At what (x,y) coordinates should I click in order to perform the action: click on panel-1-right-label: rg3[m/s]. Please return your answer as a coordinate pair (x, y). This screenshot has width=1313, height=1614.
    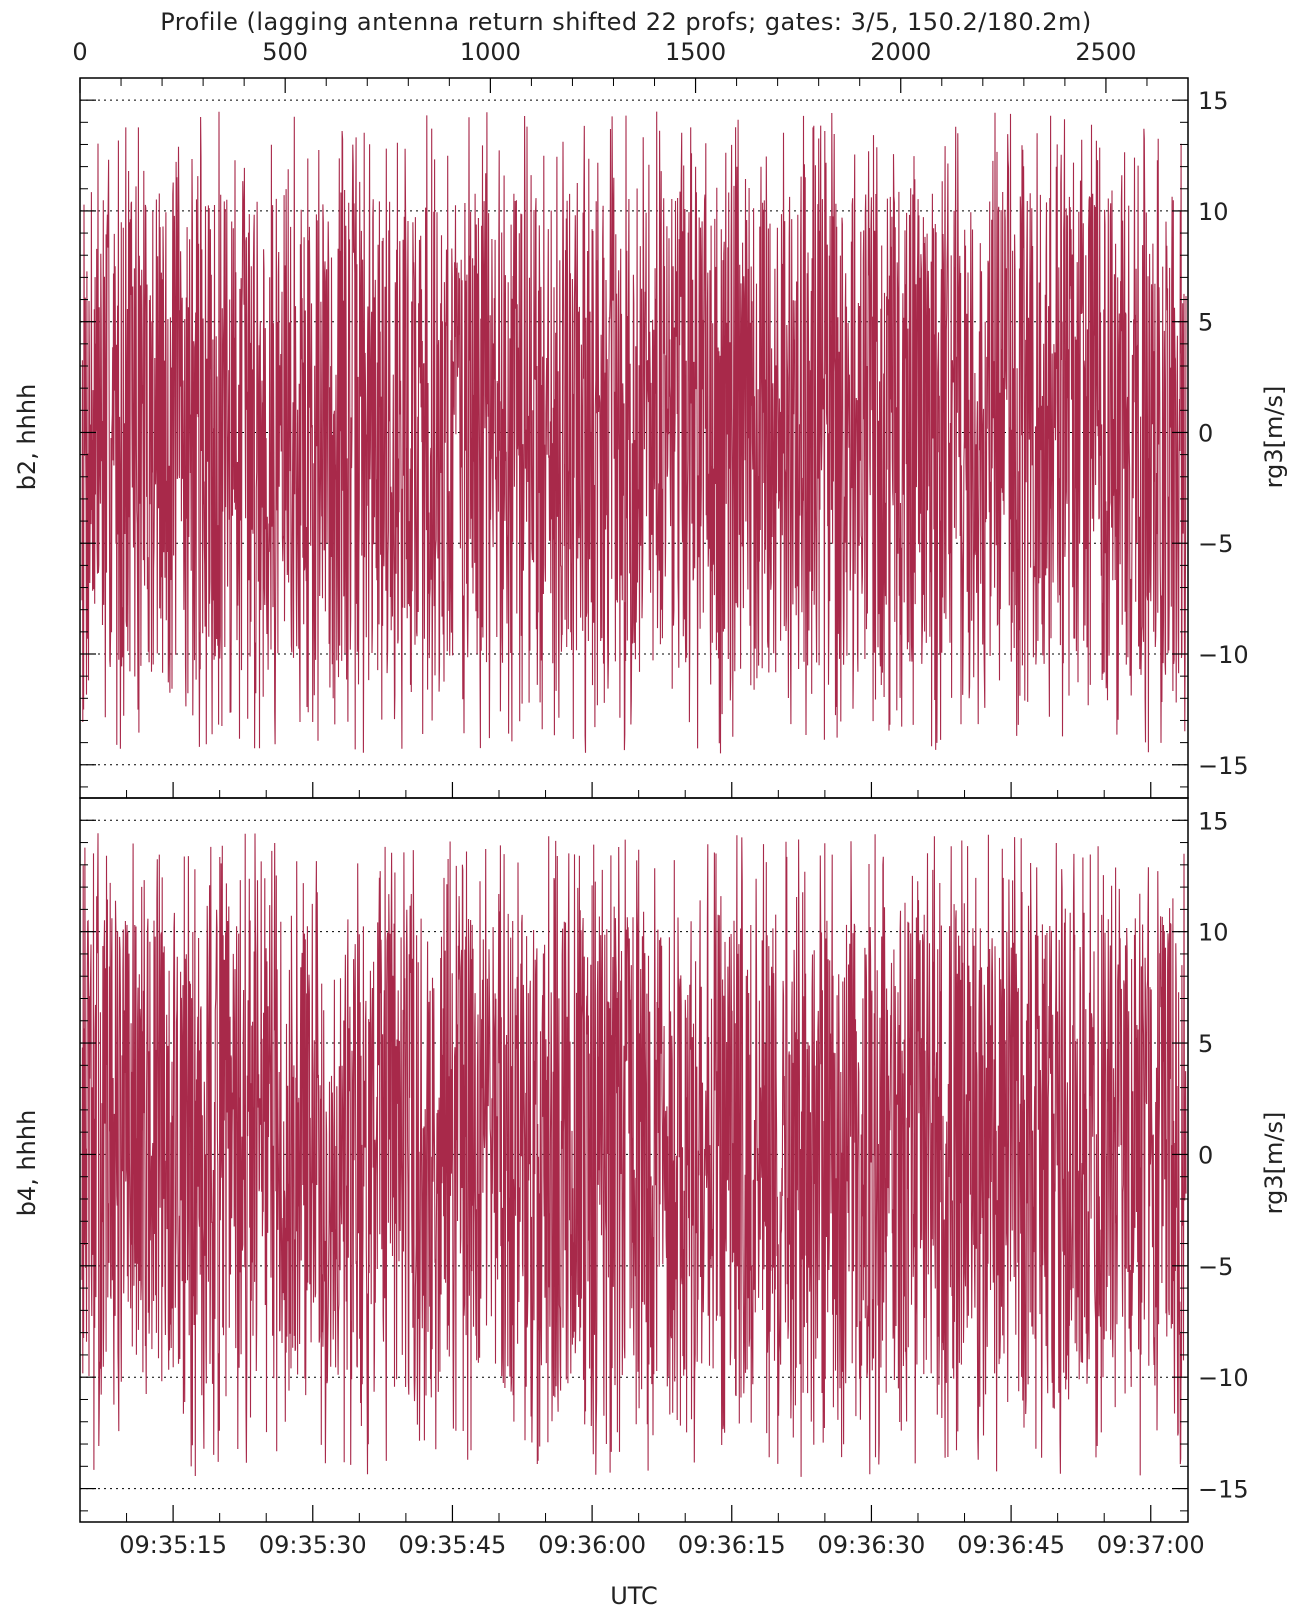
    Looking at the image, I should click on (1274, 437).